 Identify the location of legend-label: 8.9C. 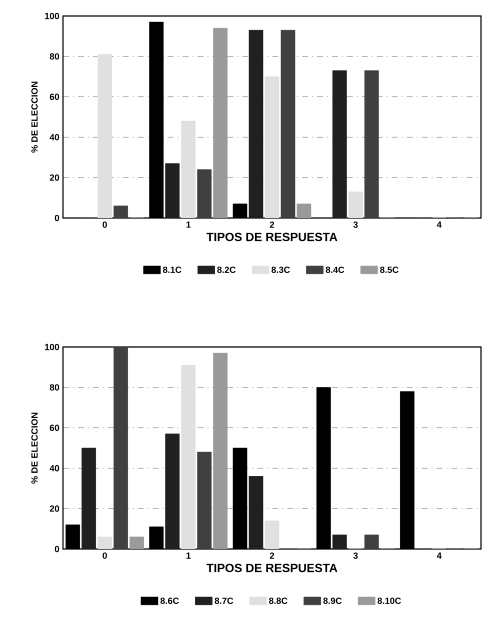
(332, 601).